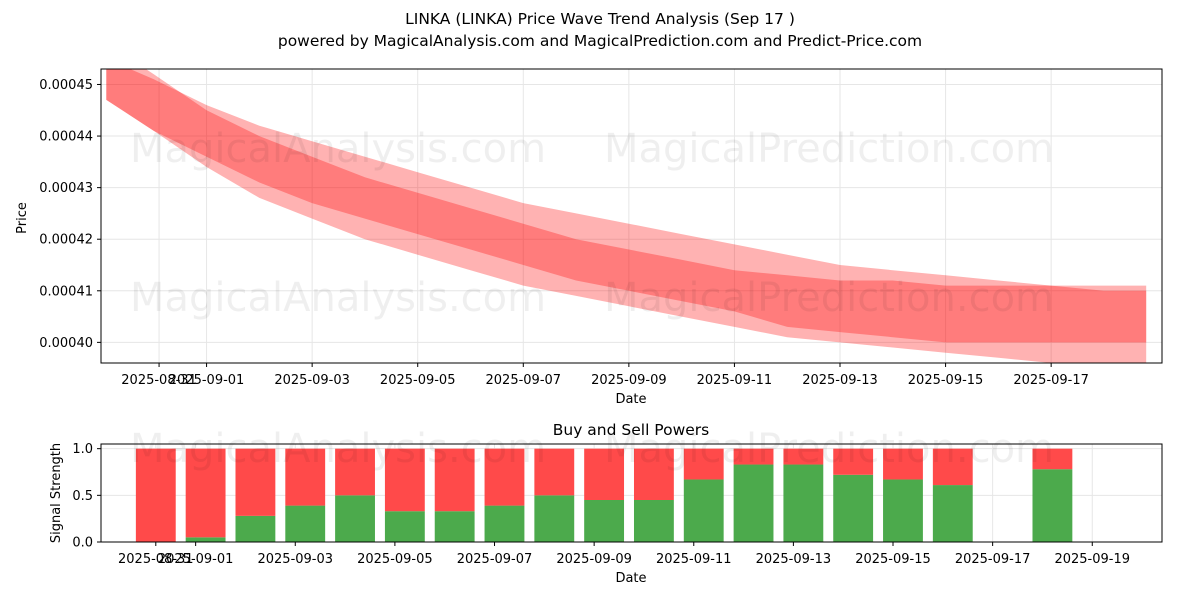 The width and height of the screenshot is (1200, 600). What do you see at coordinates (82, 449) in the screenshot?
I see `signal-y-tick-label: 1.0` at bounding box center [82, 449].